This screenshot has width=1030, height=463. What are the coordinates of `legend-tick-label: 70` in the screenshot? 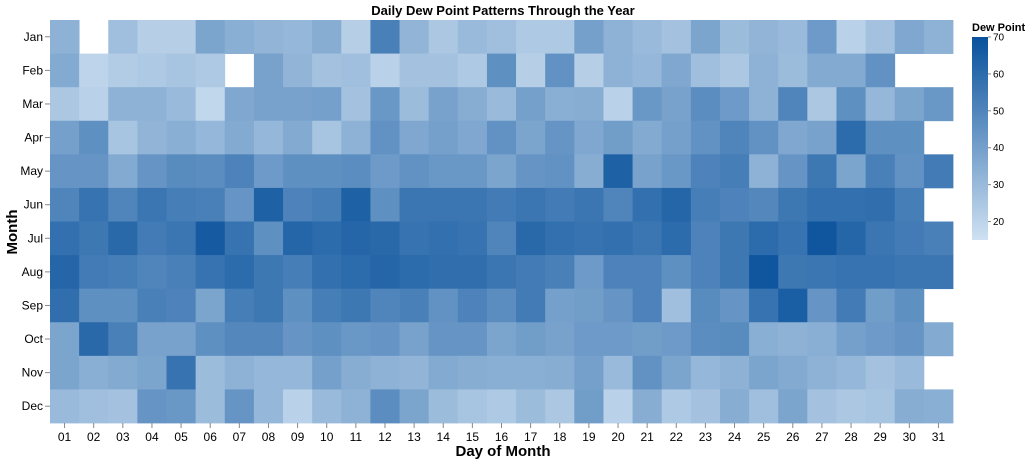 It's located at (999, 38).